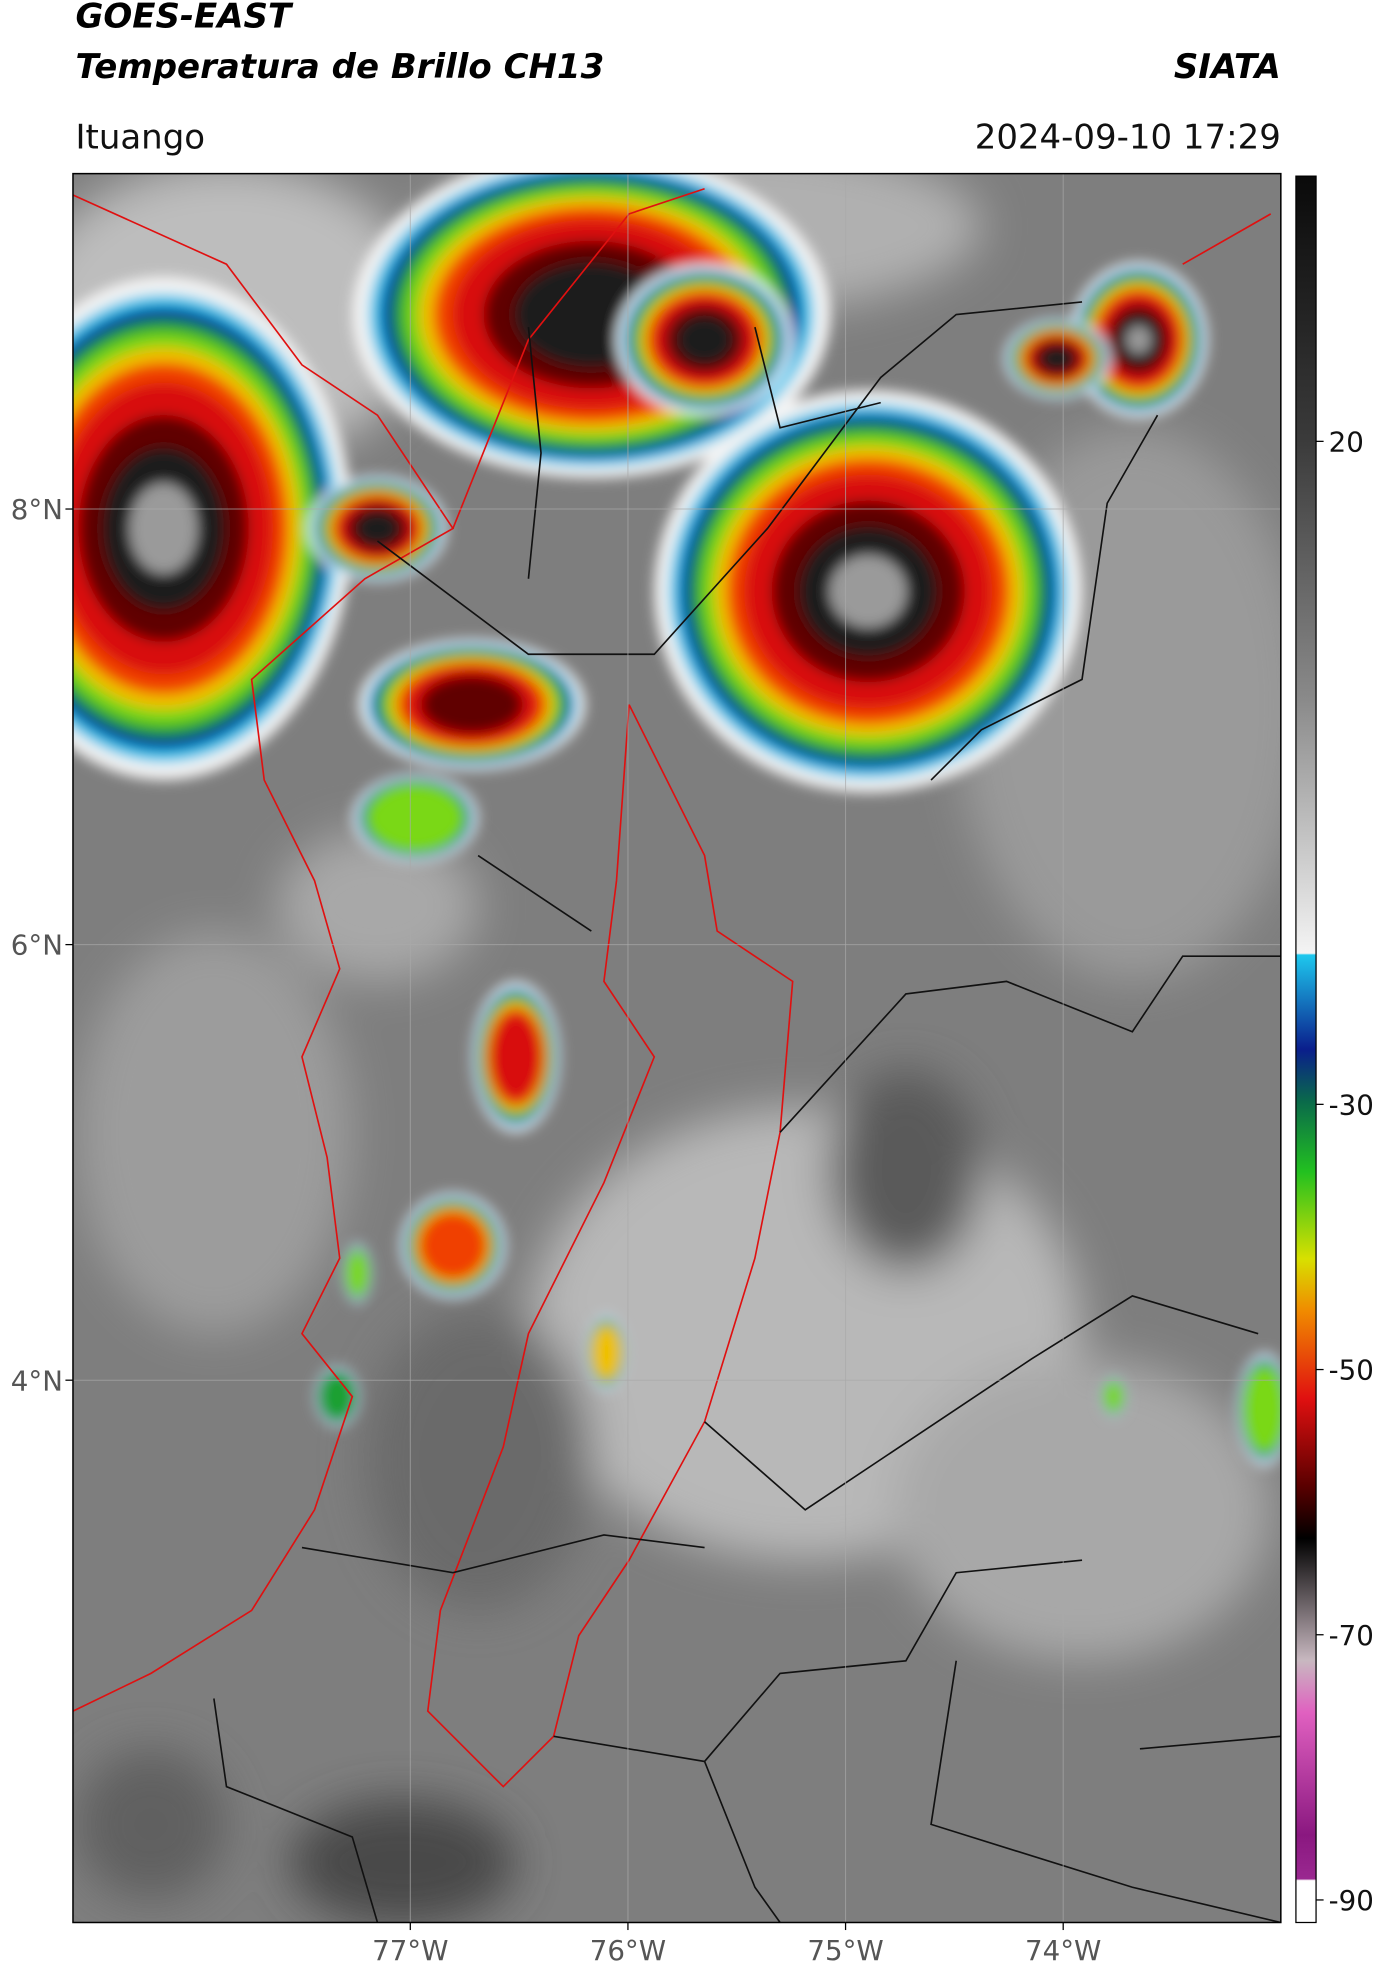  Describe the element at coordinates (1128, 137) in the screenshot. I see `timestamp: 2024-09-10 17:29` at that location.